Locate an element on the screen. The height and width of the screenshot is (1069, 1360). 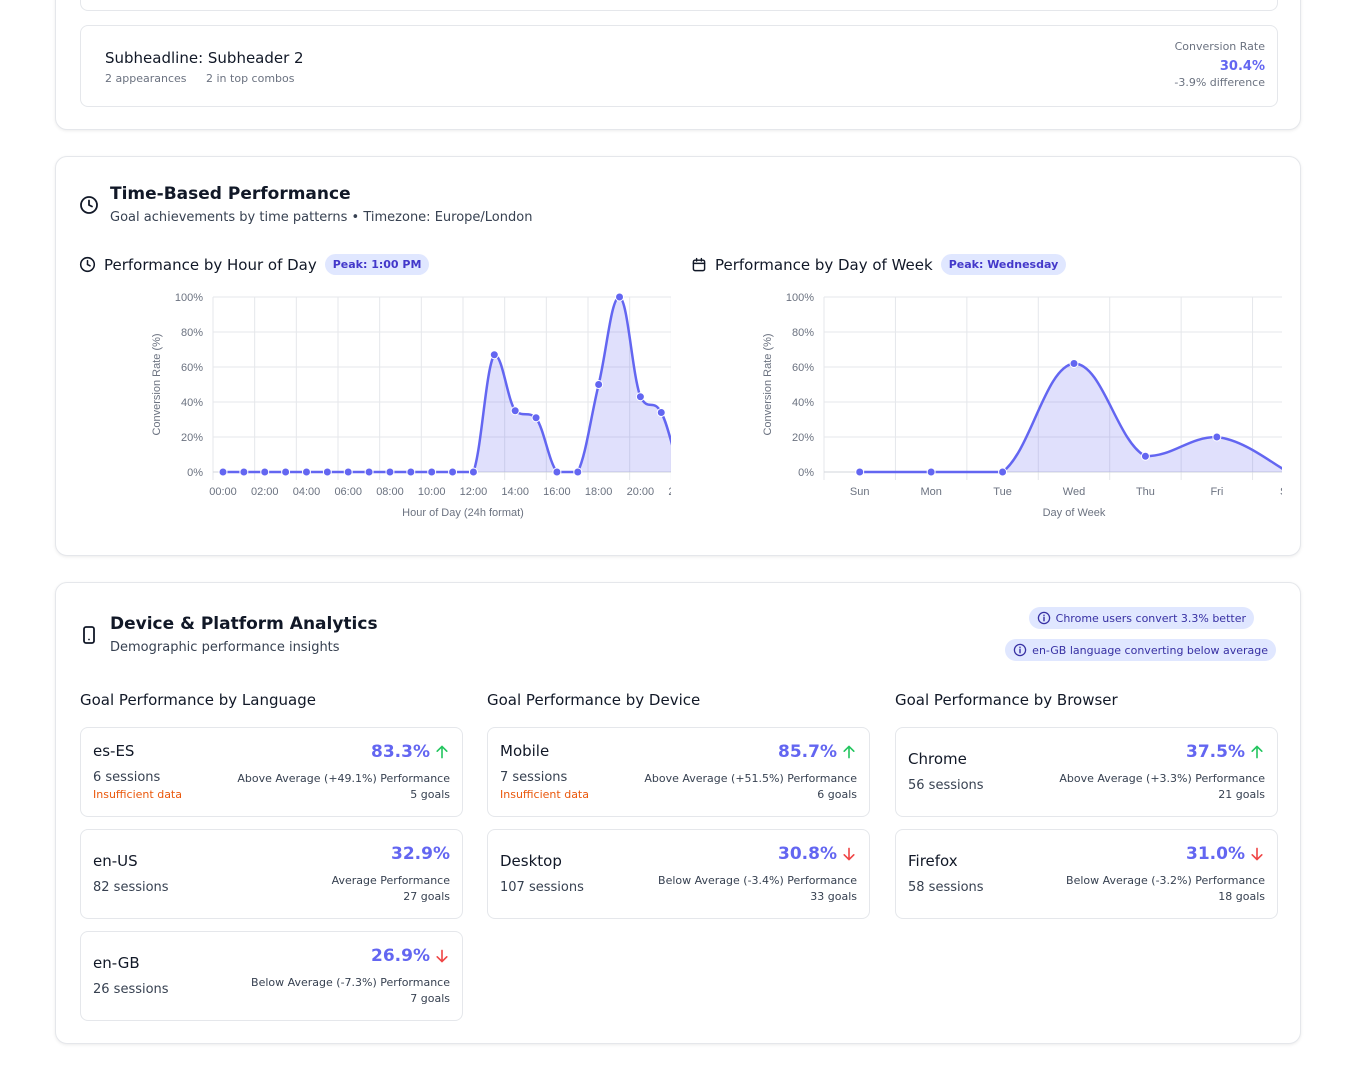
y-tick-label: 60% is located at coordinates (803, 368).